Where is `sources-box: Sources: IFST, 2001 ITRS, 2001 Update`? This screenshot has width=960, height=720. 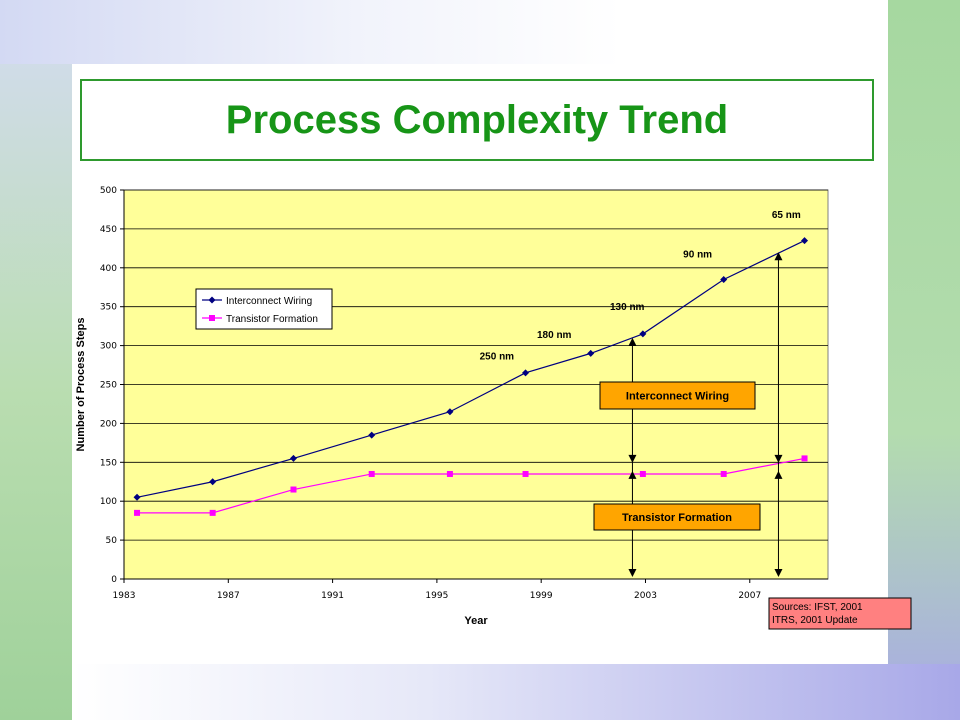
sources-box: Sources: IFST, 2001 ITRS, 2001 Update is located at coordinates (840, 613).